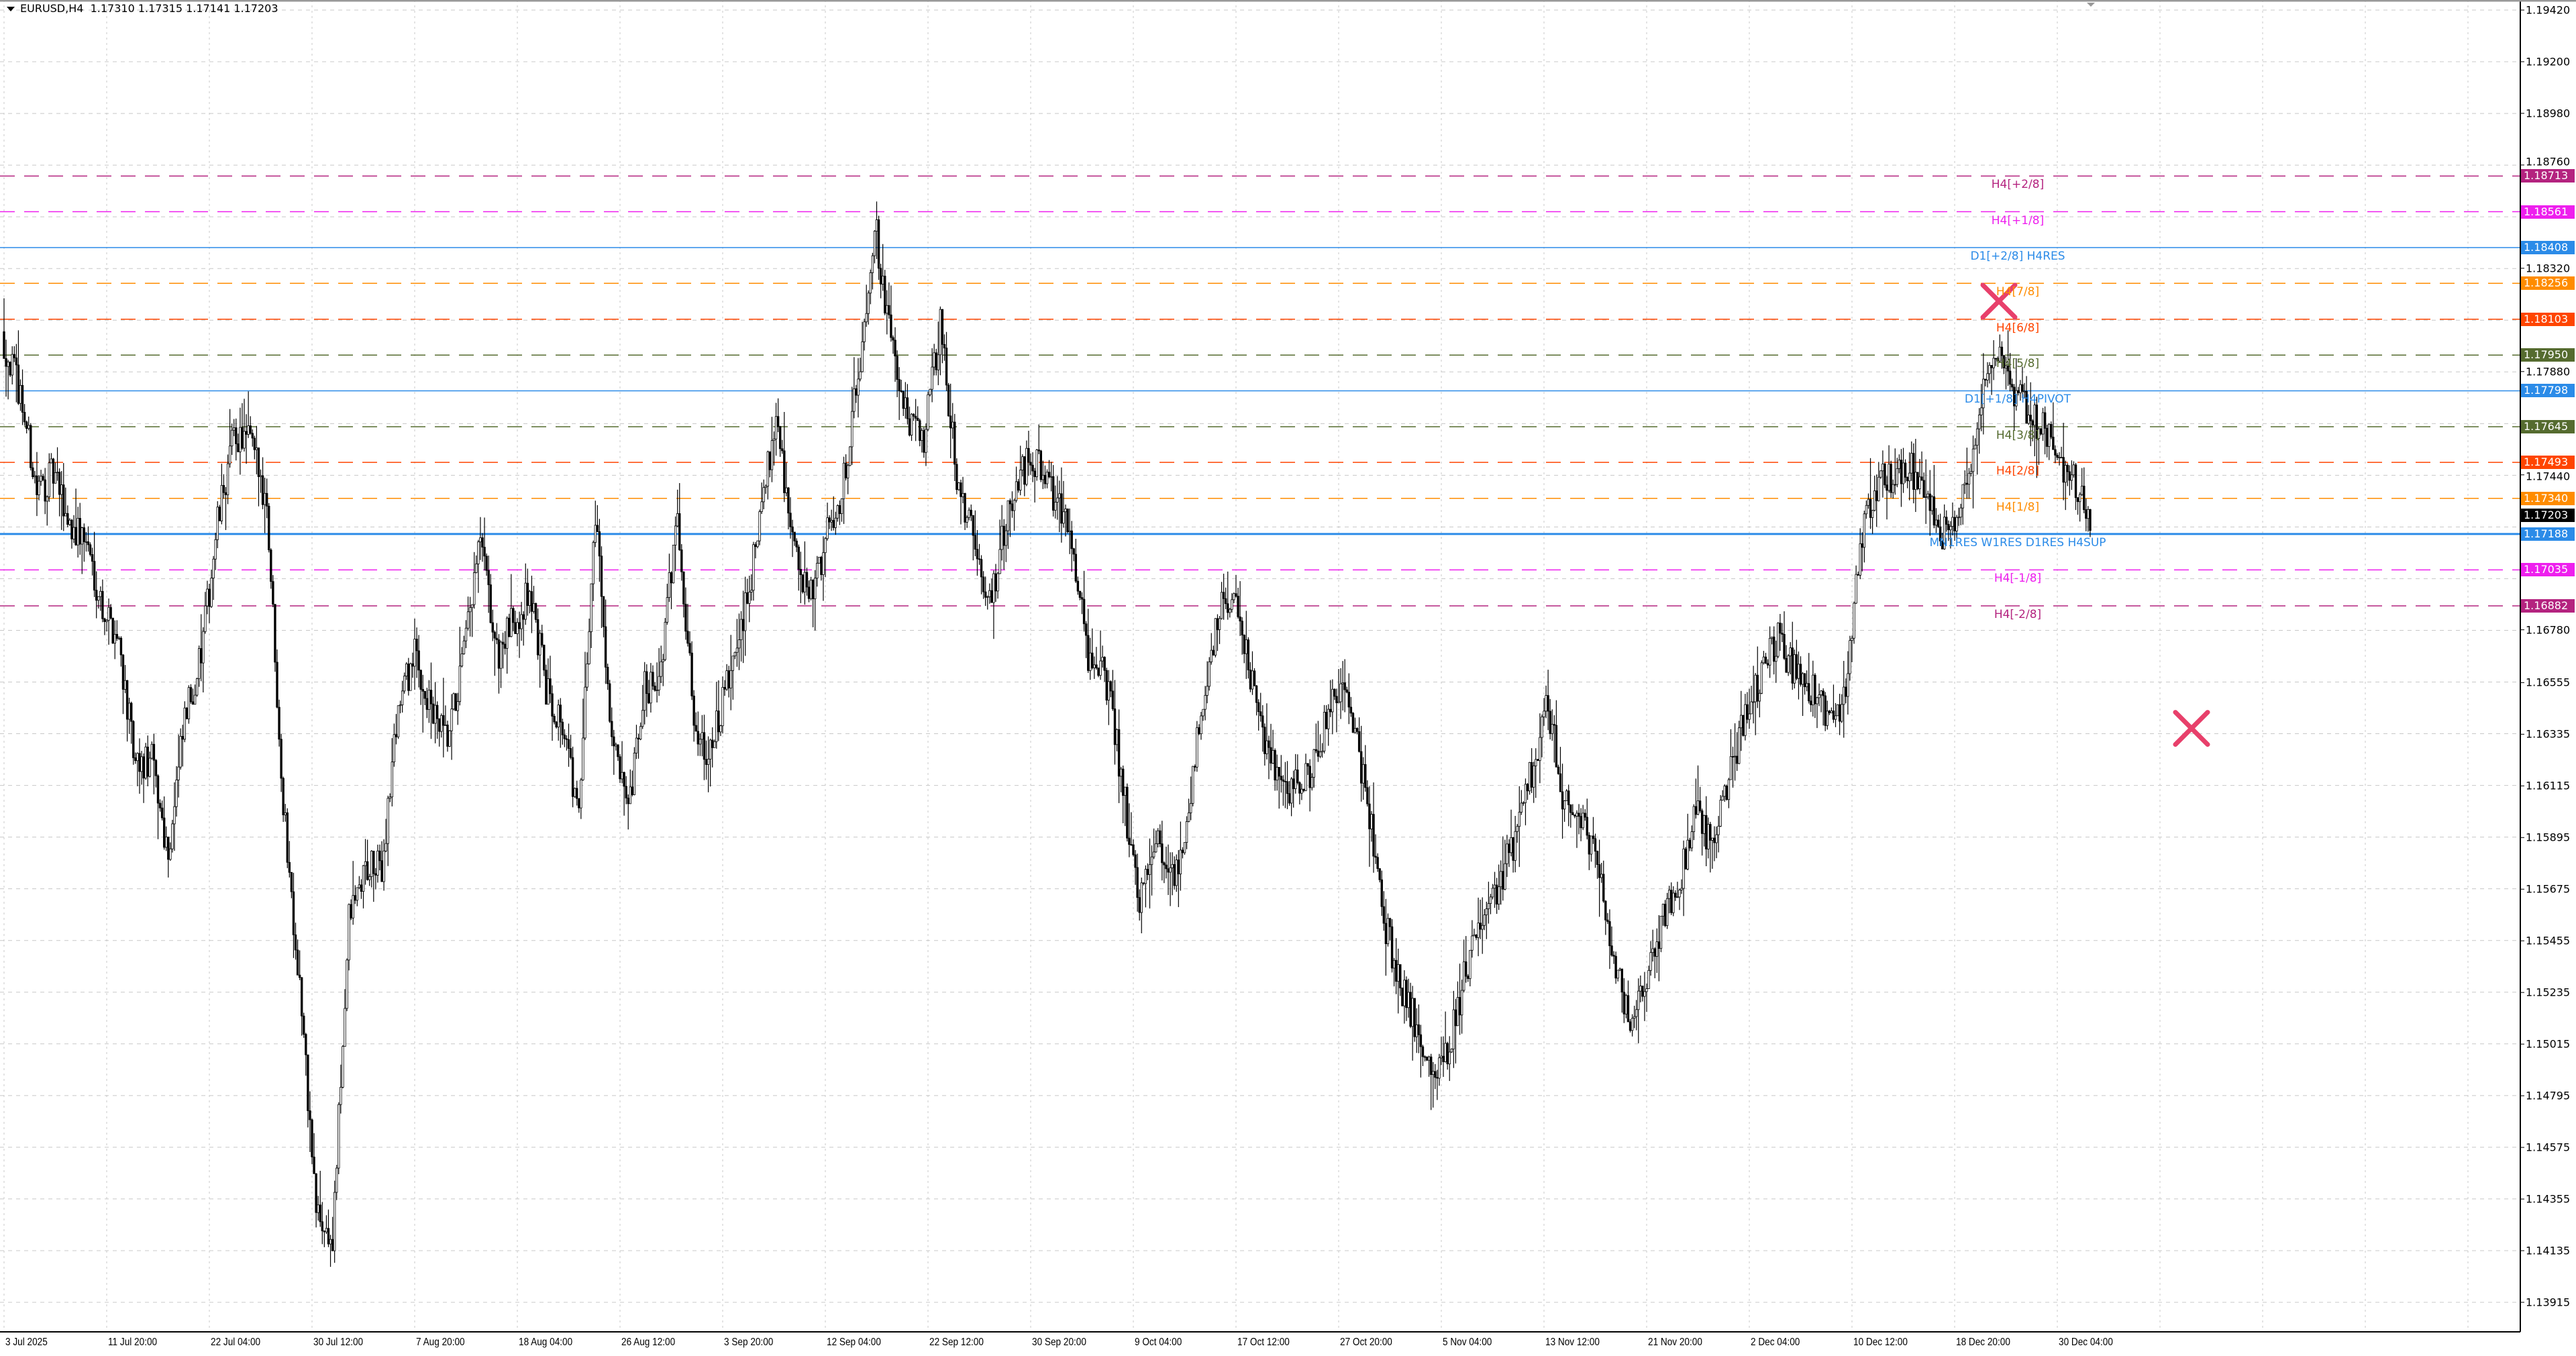 This screenshot has width=2576, height=1356. What do you see at coordinates (2548, 570) in the screenshot?
I see `level-price-badge: 1.17035` at bounding box center [2548, 570].